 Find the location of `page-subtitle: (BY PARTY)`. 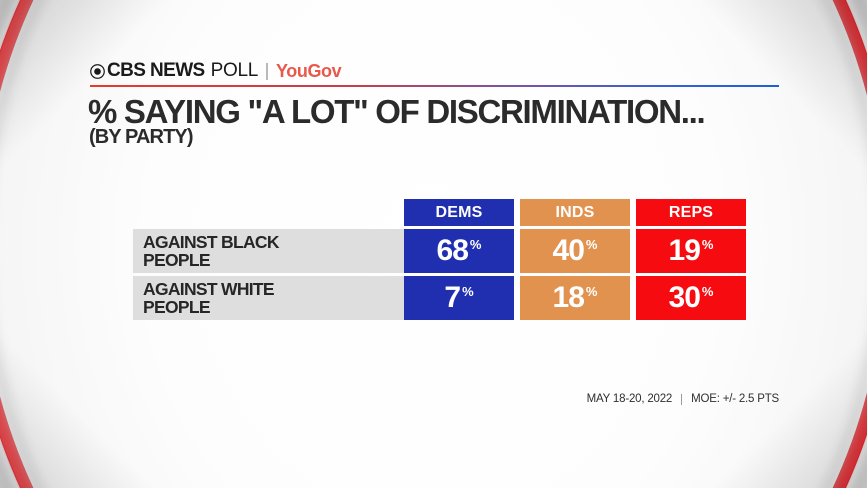

page-subtitle: (BY PARTY) is located at coordinates (141, 137).